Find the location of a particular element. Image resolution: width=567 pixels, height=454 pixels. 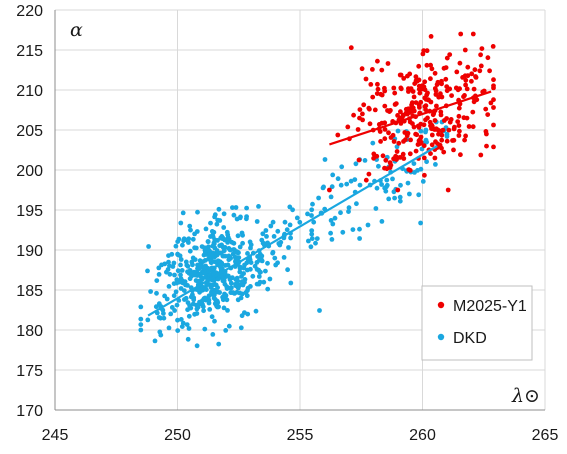

y-tick-label: 210 is located at coordinates (29, 91).